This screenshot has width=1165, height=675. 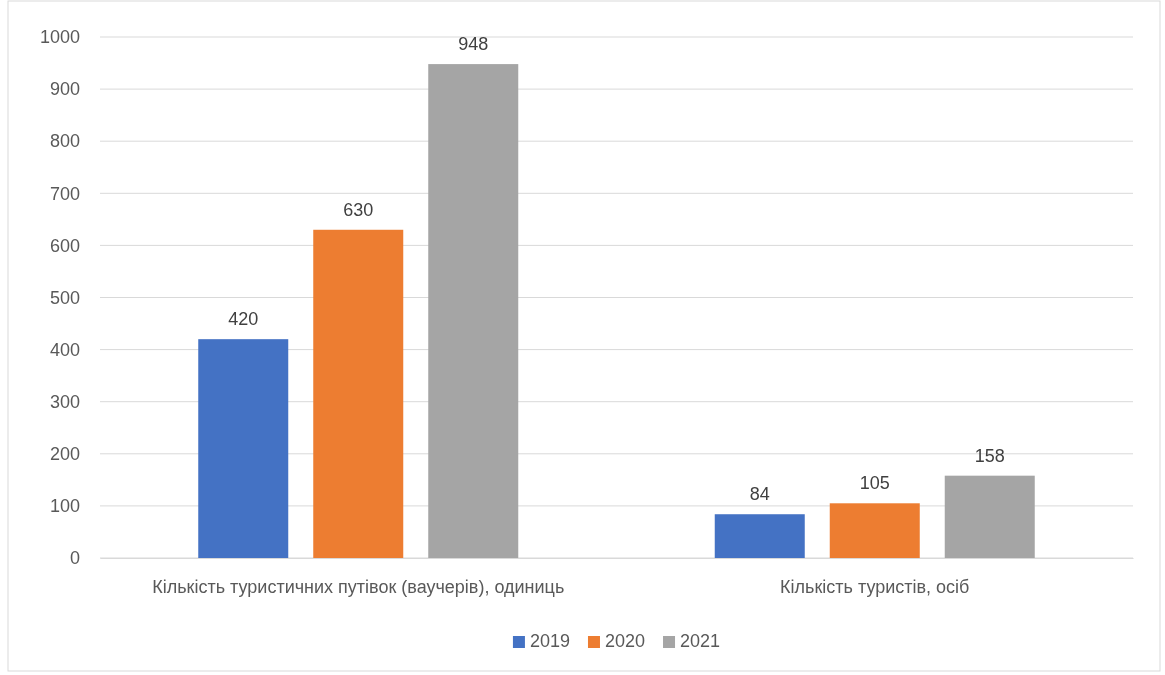 I want to click on legend-label: 2020, so click(x=625, y=641).